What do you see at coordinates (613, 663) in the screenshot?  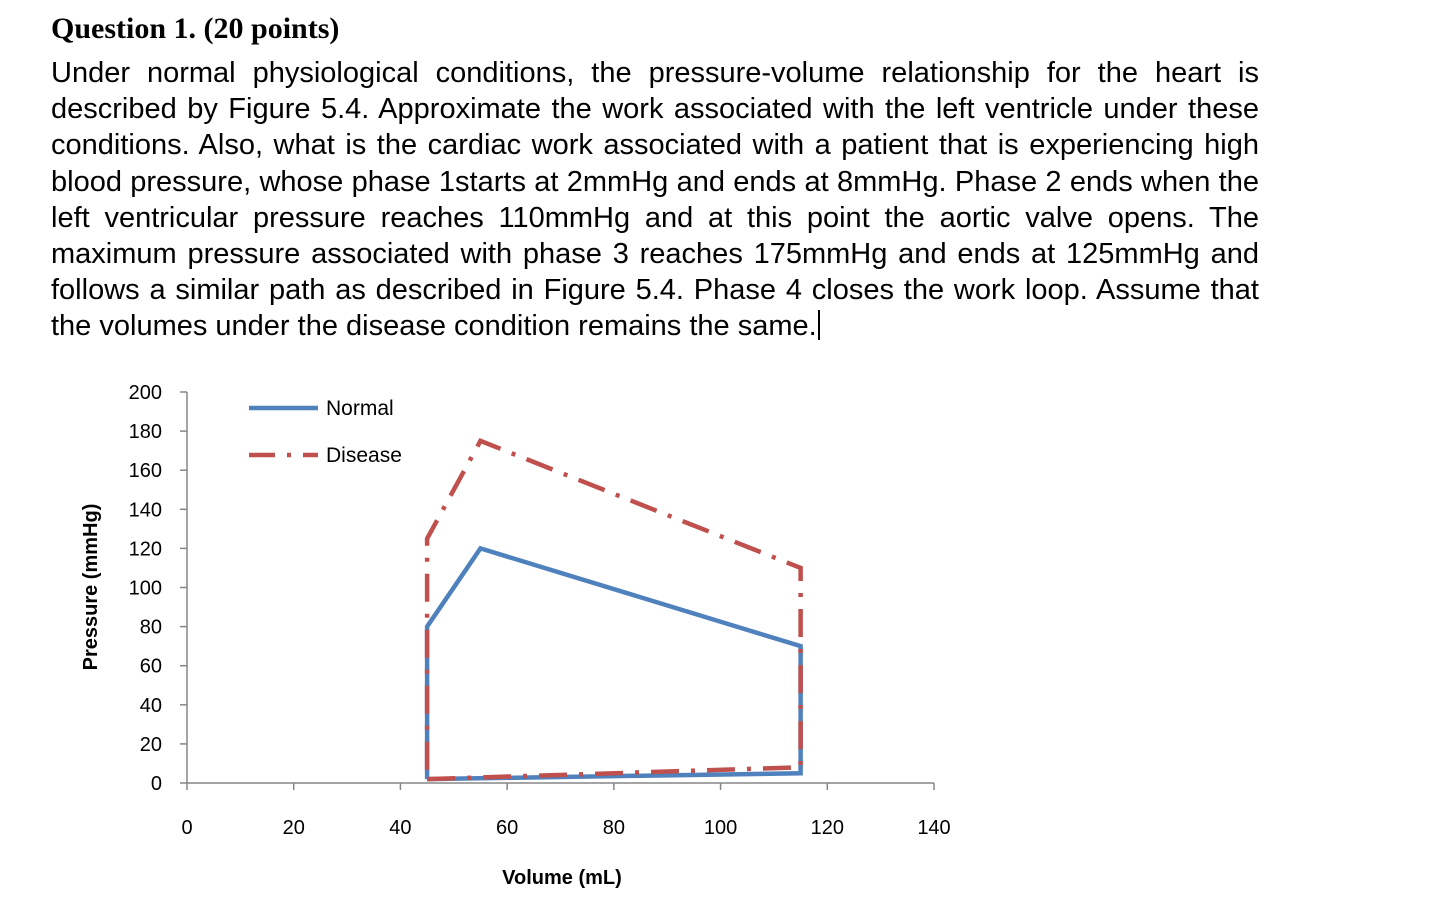 I see `series-line-normal` at bounding box center [613, 663].